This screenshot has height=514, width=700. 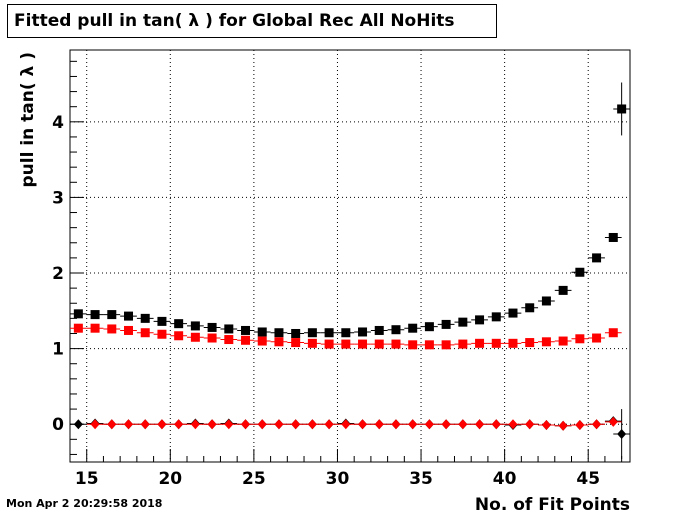 What do you see at coordinates (58, 350) in the screenshot?
I see `y-tick-label: 1` at bounding box center [58, 350].